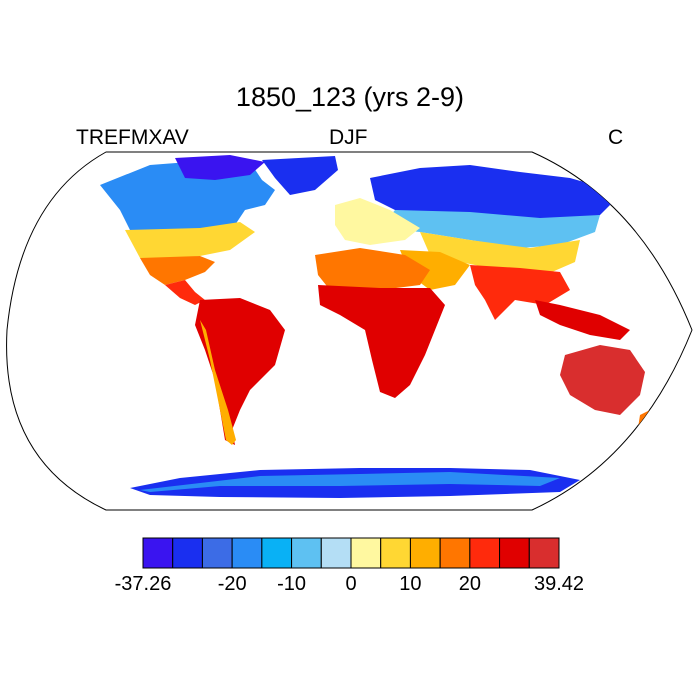  Describe the element at coordinates (177, 270) in the screenshot. I see `north-america-south` at that location.